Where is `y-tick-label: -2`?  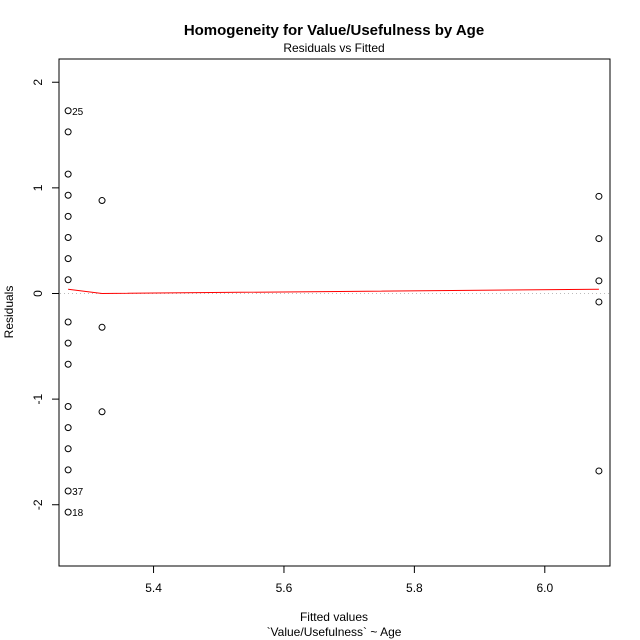
y-tick-label: -2 is located at coordinates (38, 504).